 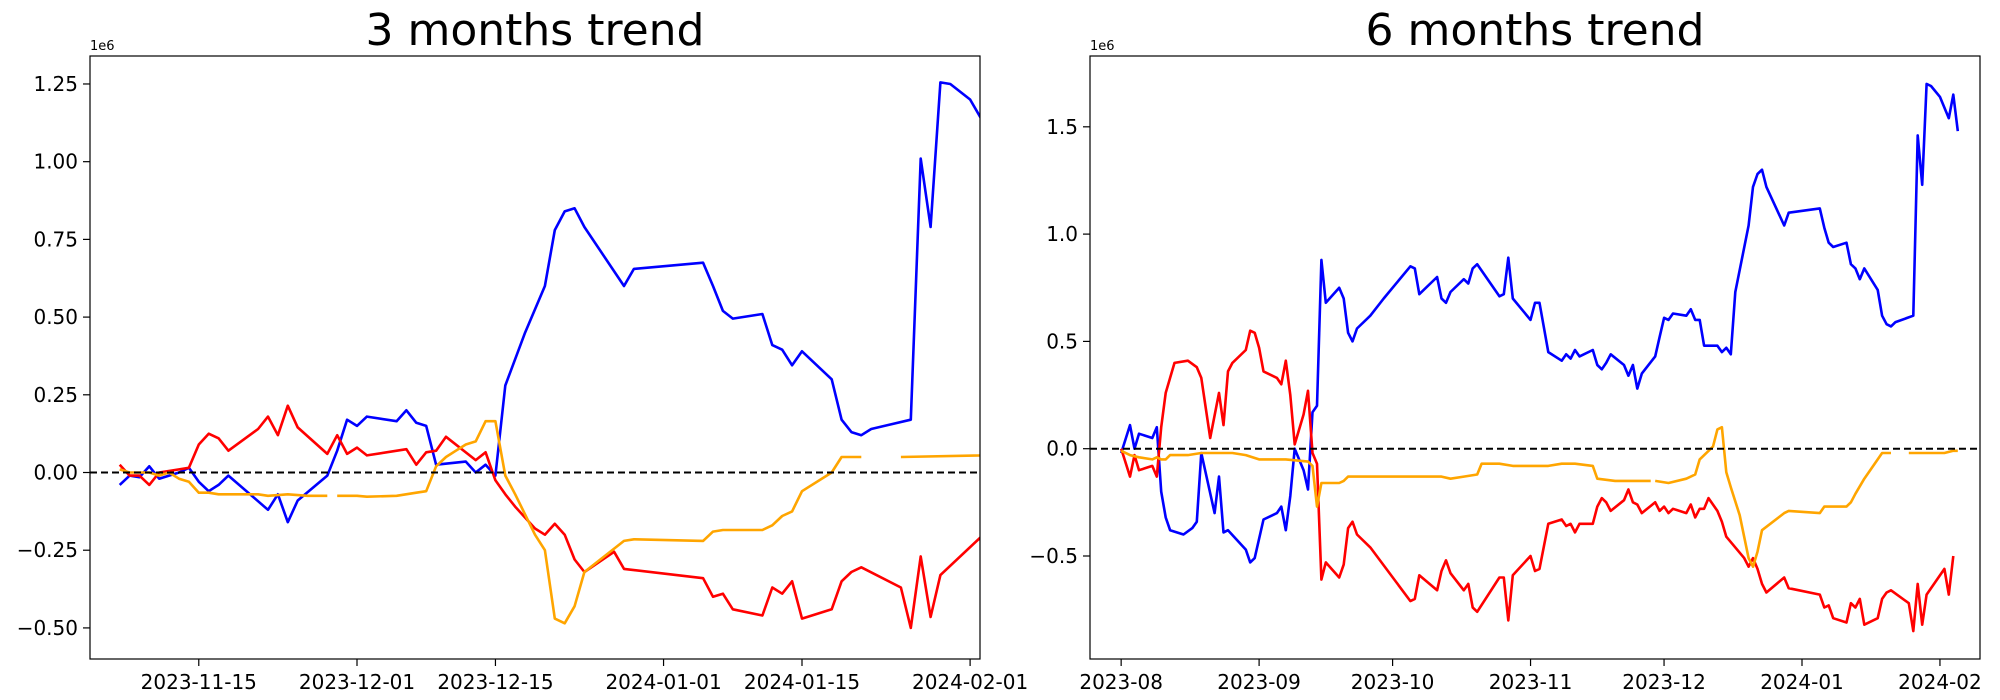 I want to click on x-tick-label: 2024-02-01, so click(x=970, y=682).